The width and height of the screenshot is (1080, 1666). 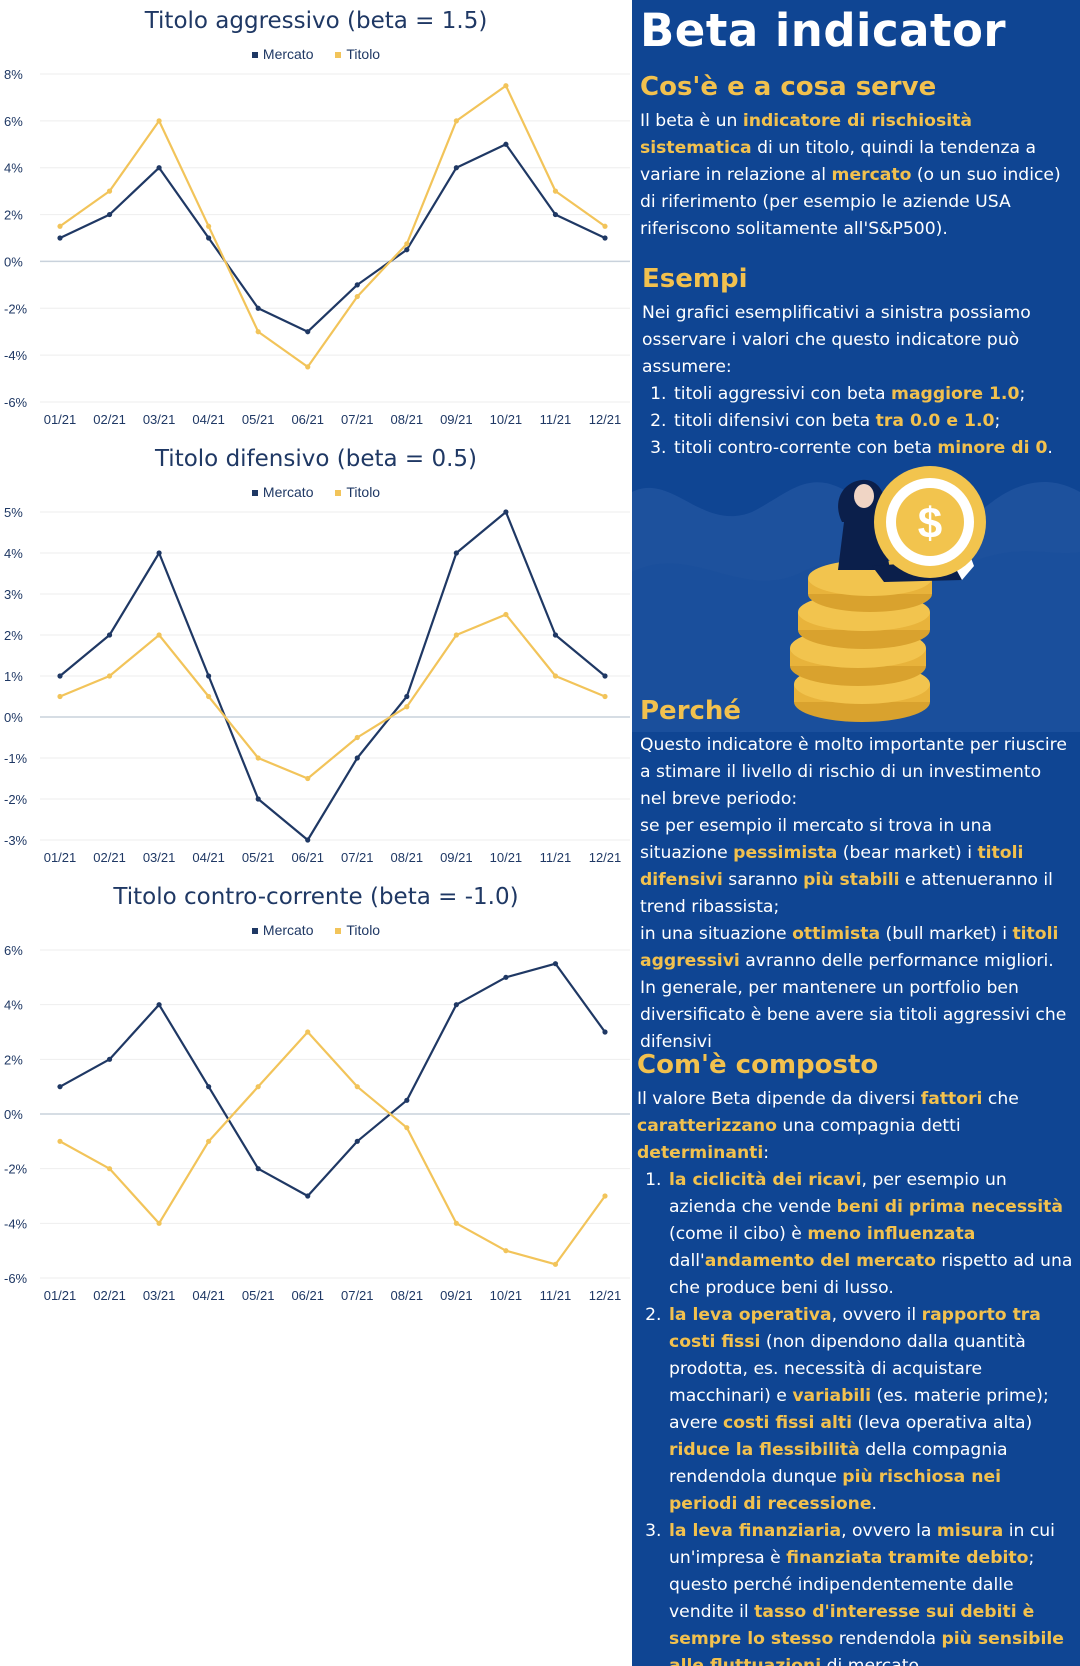 I want to click on coin-stack, so click(x=861, y=641).